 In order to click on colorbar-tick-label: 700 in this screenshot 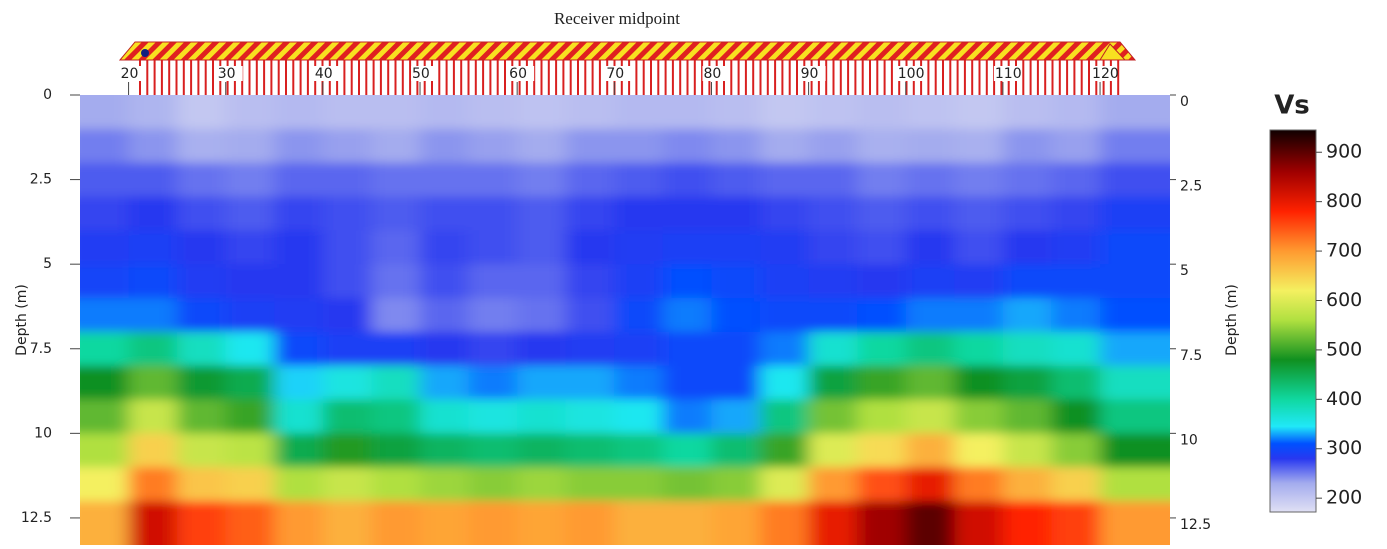, I will do `click(1344, 251)`.